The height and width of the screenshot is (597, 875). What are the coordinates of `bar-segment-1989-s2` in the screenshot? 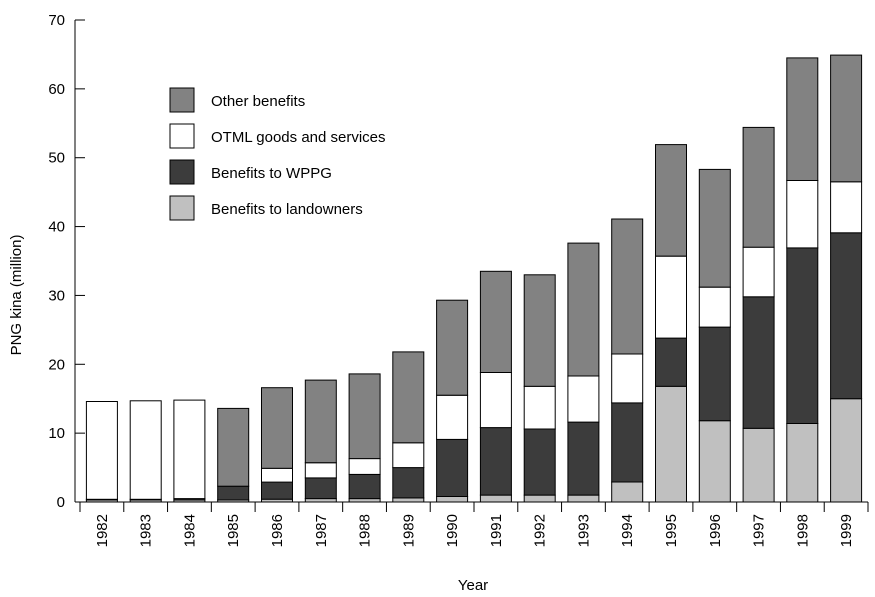 It's located at (408, 455).